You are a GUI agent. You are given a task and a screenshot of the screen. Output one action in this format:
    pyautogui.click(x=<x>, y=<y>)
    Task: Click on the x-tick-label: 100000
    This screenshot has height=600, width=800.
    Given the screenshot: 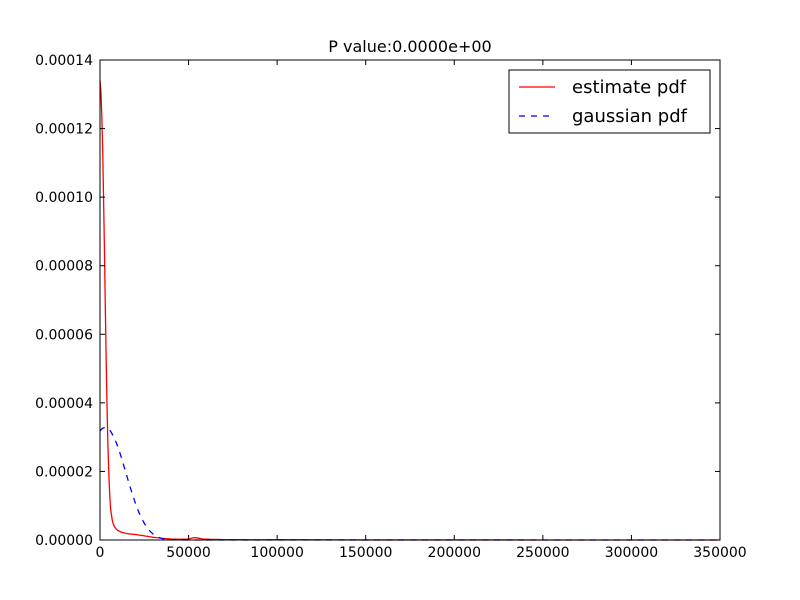 What is the action you would take?
    pyautogui.click(x=276, y=553)
    